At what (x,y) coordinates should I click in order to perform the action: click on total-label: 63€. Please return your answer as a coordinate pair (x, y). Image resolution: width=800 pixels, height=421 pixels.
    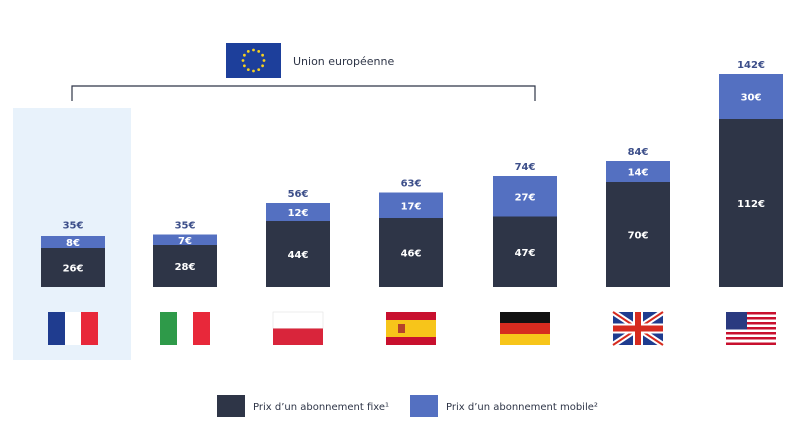
    Looking at the image, I should click on (411, 184).